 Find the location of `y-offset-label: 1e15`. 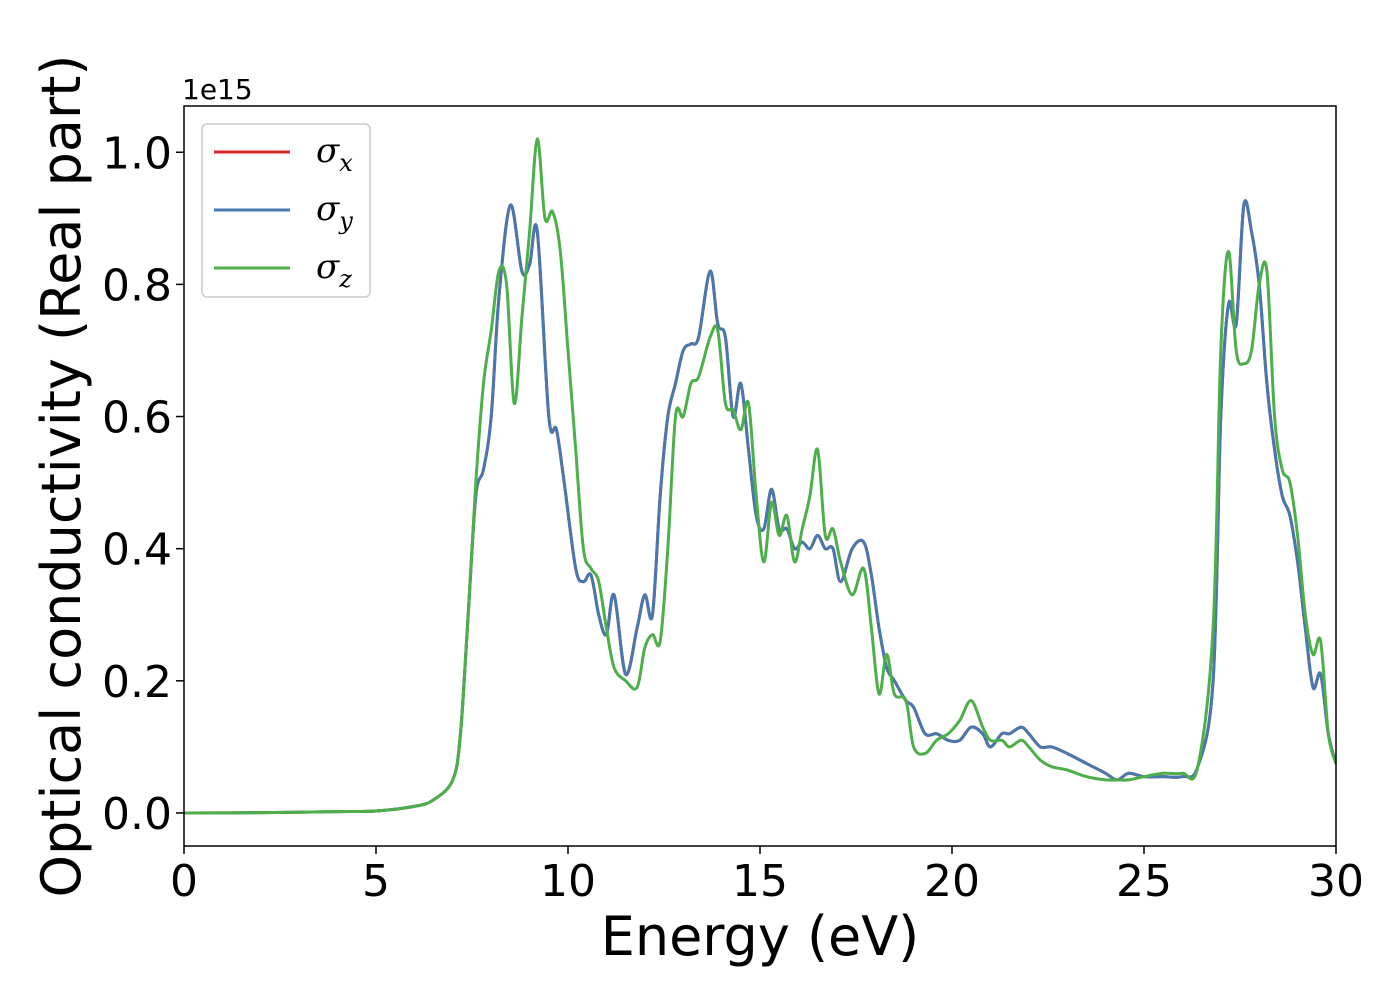

y-offset-label: 1e15 is located at coordinates (217, 89).